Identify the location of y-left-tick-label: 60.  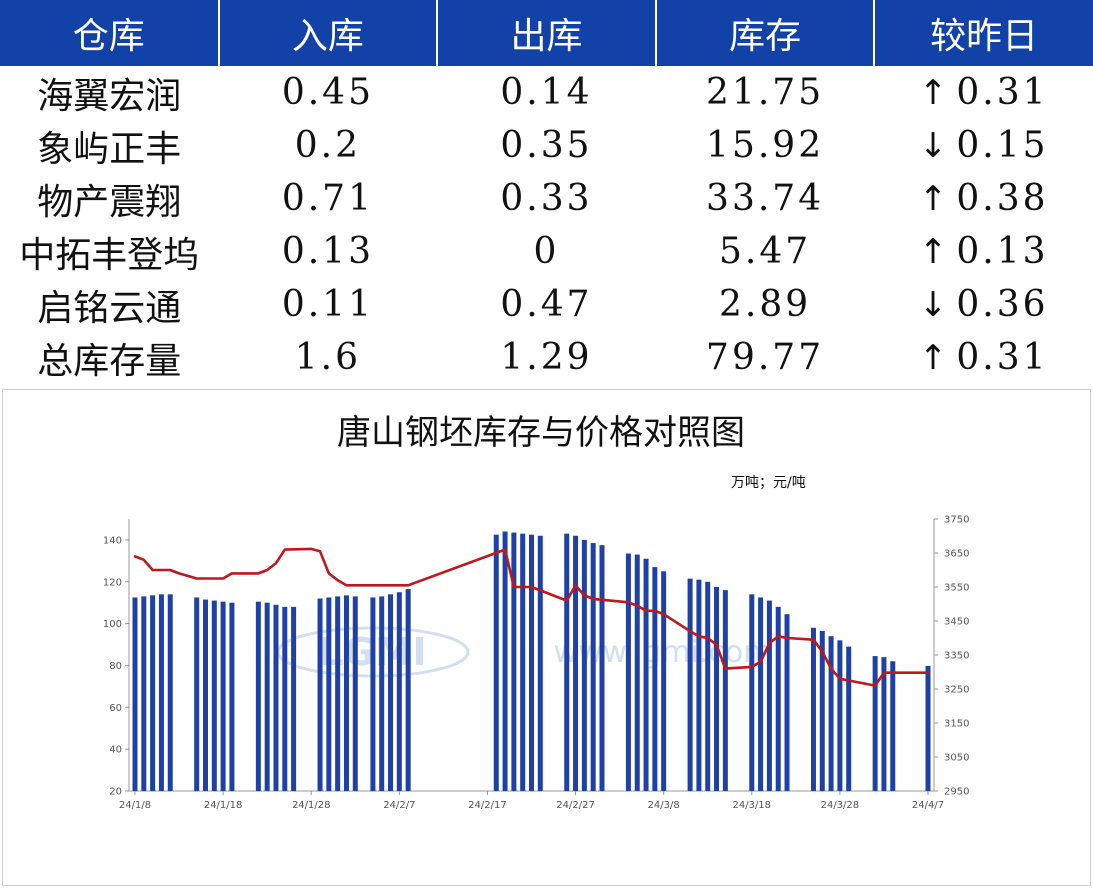
(115, 708).